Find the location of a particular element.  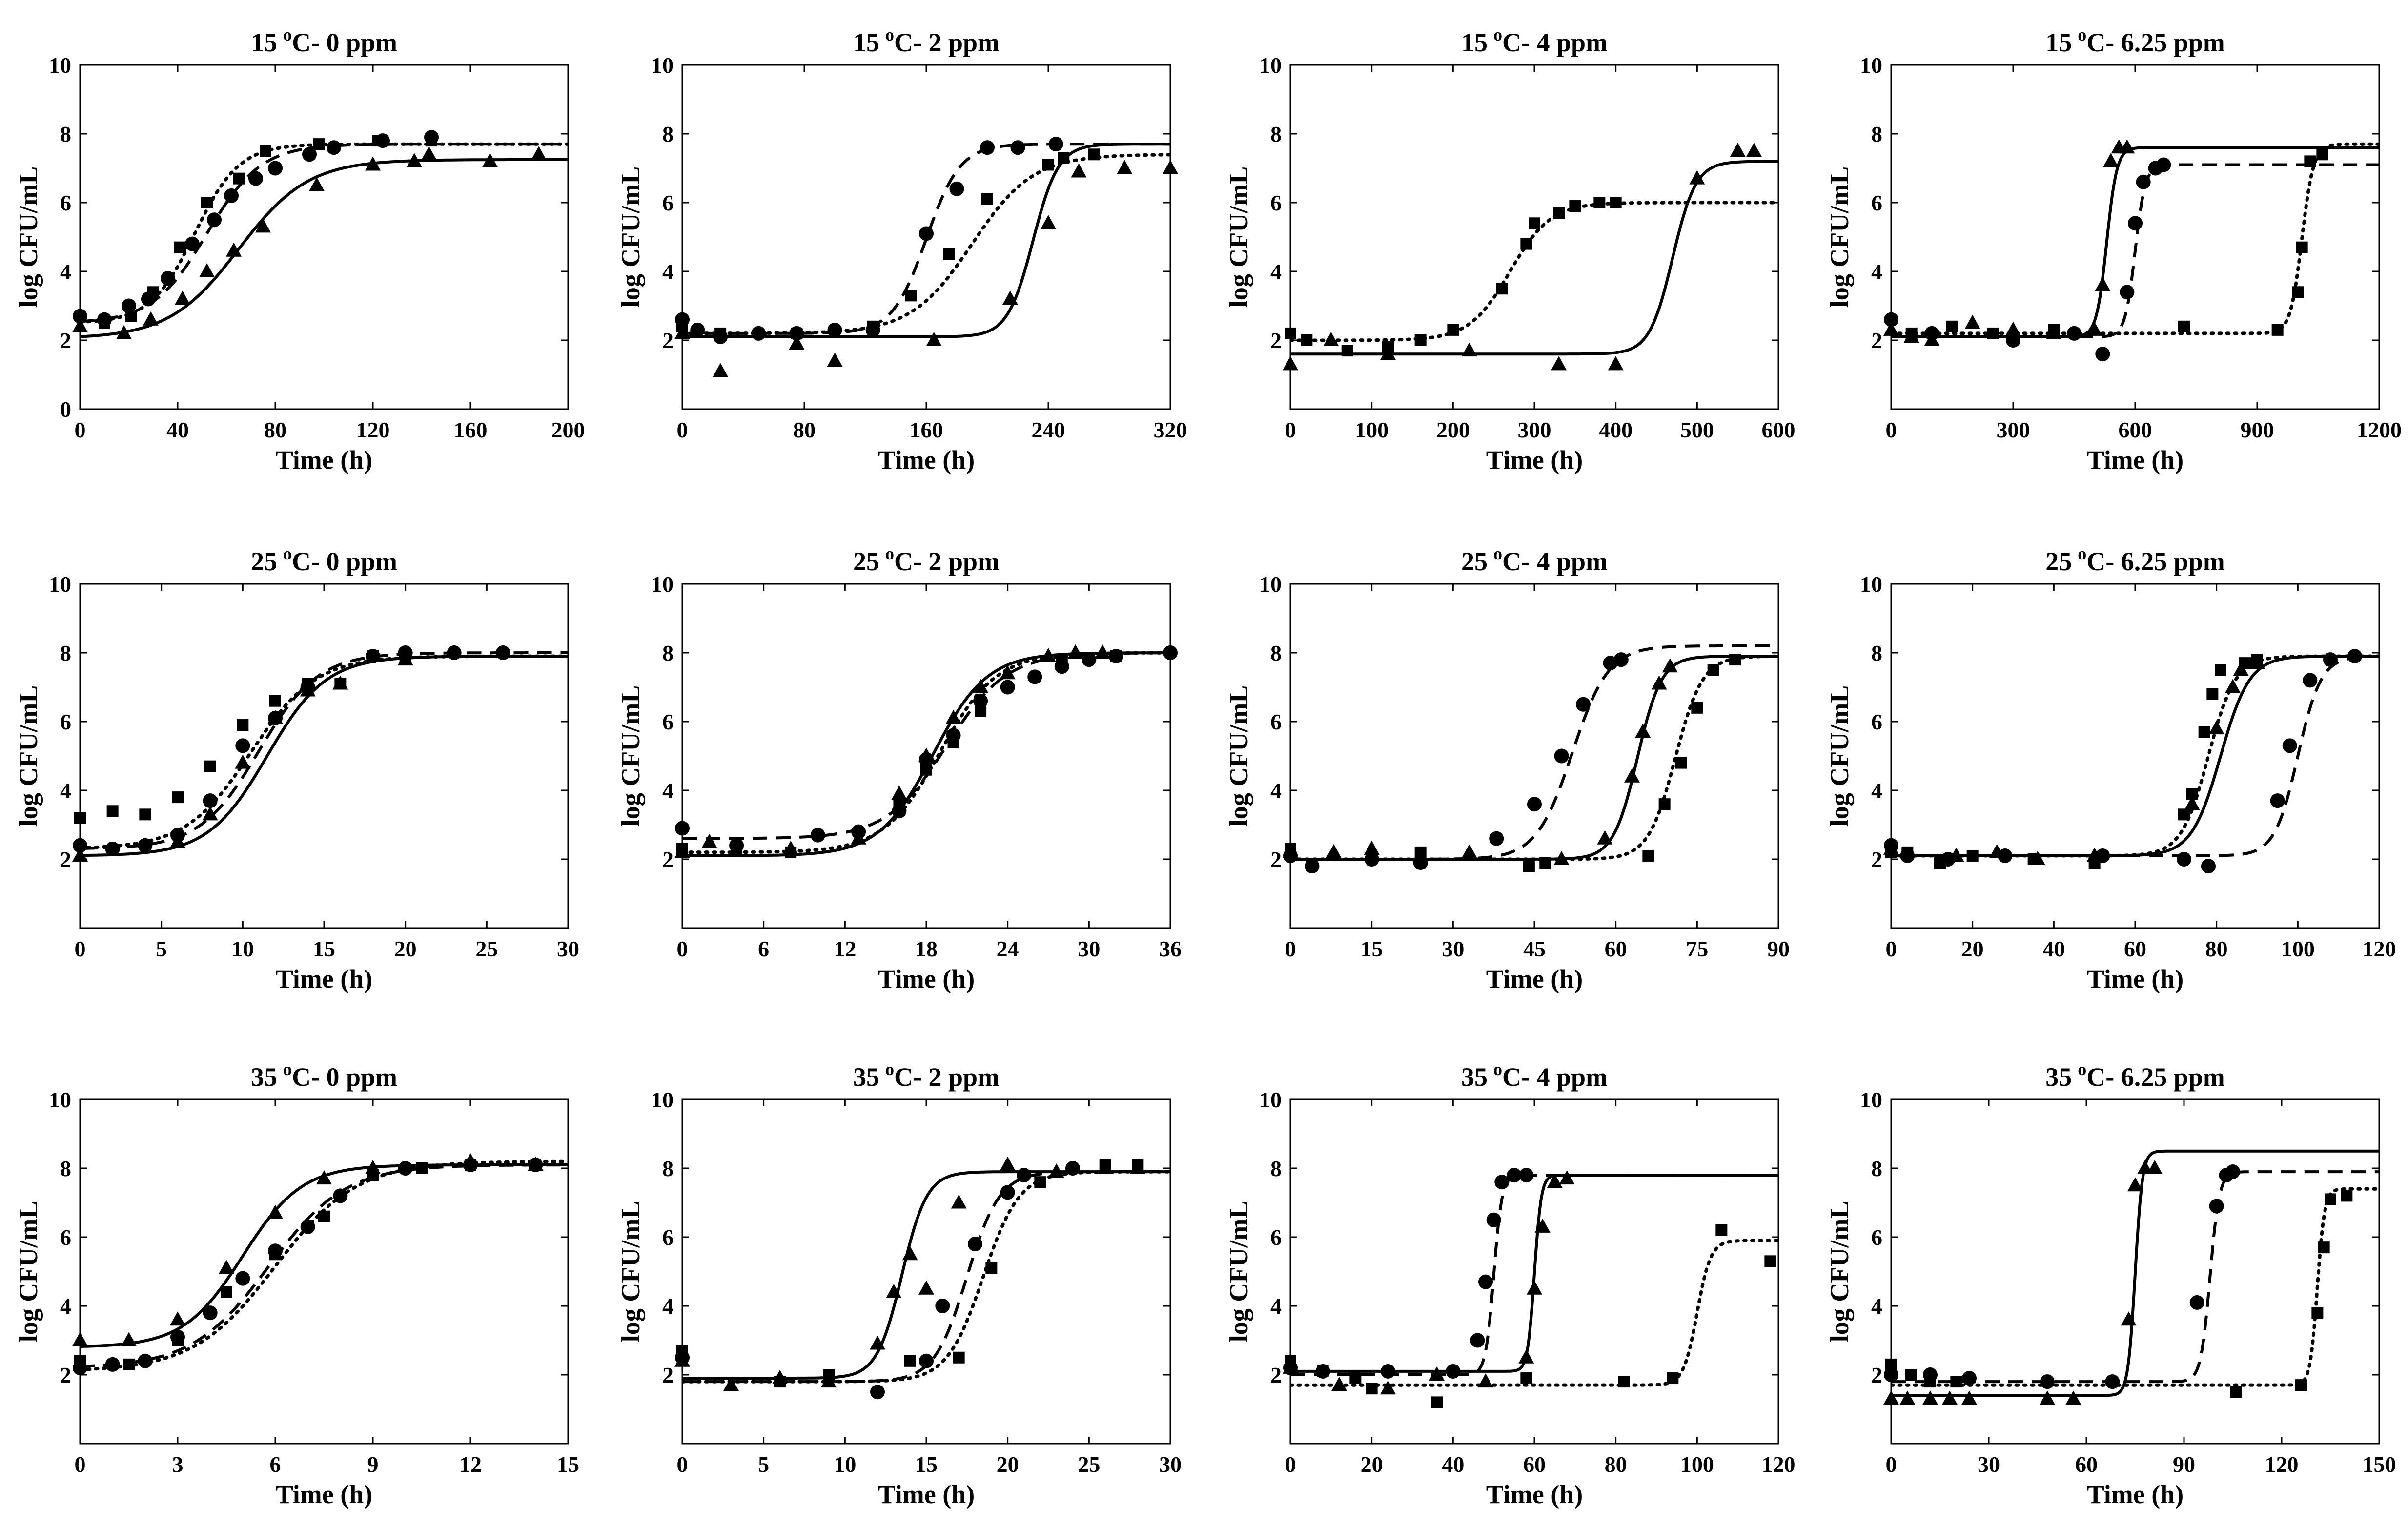

x-tick-label: 20 is located at coordinates (1972, 948).